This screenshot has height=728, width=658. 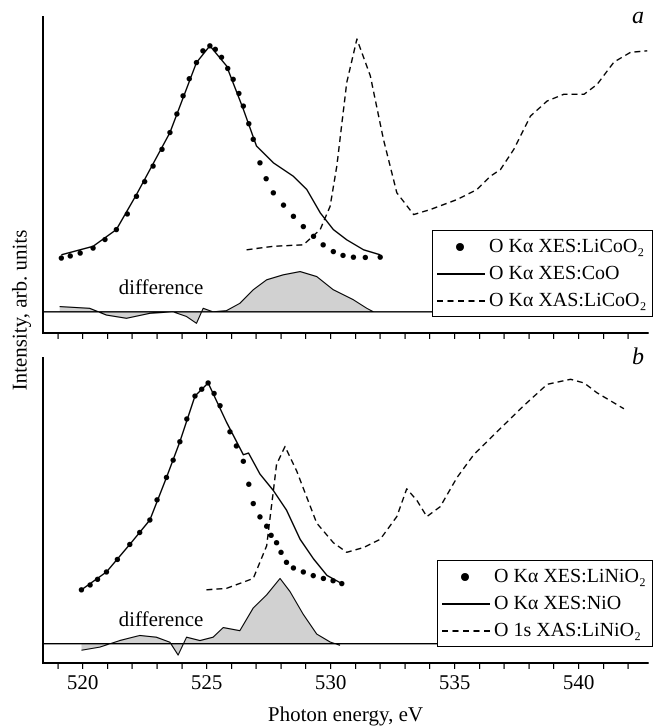 What do you see at coordinates (454, 682) in the screenshot?
I see `x-tick-label: 535` at bounding box center [454, 682].